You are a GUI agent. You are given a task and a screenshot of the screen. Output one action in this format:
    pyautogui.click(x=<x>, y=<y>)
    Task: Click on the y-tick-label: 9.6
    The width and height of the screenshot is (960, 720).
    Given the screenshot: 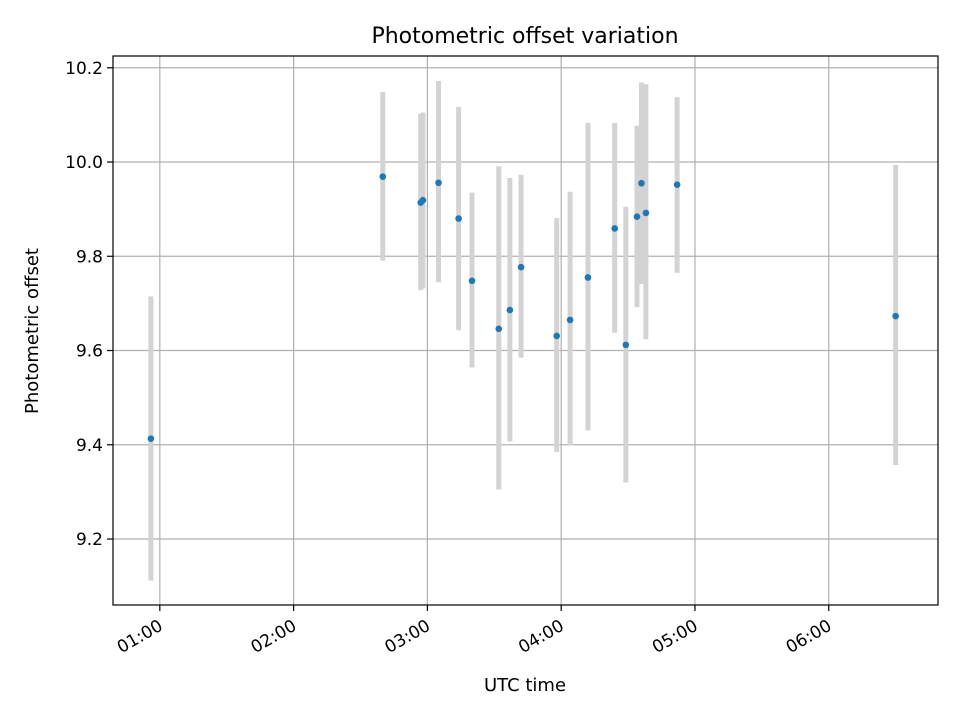 What is the action you would take?
    pyautogui.click(x=89, y=352)
    